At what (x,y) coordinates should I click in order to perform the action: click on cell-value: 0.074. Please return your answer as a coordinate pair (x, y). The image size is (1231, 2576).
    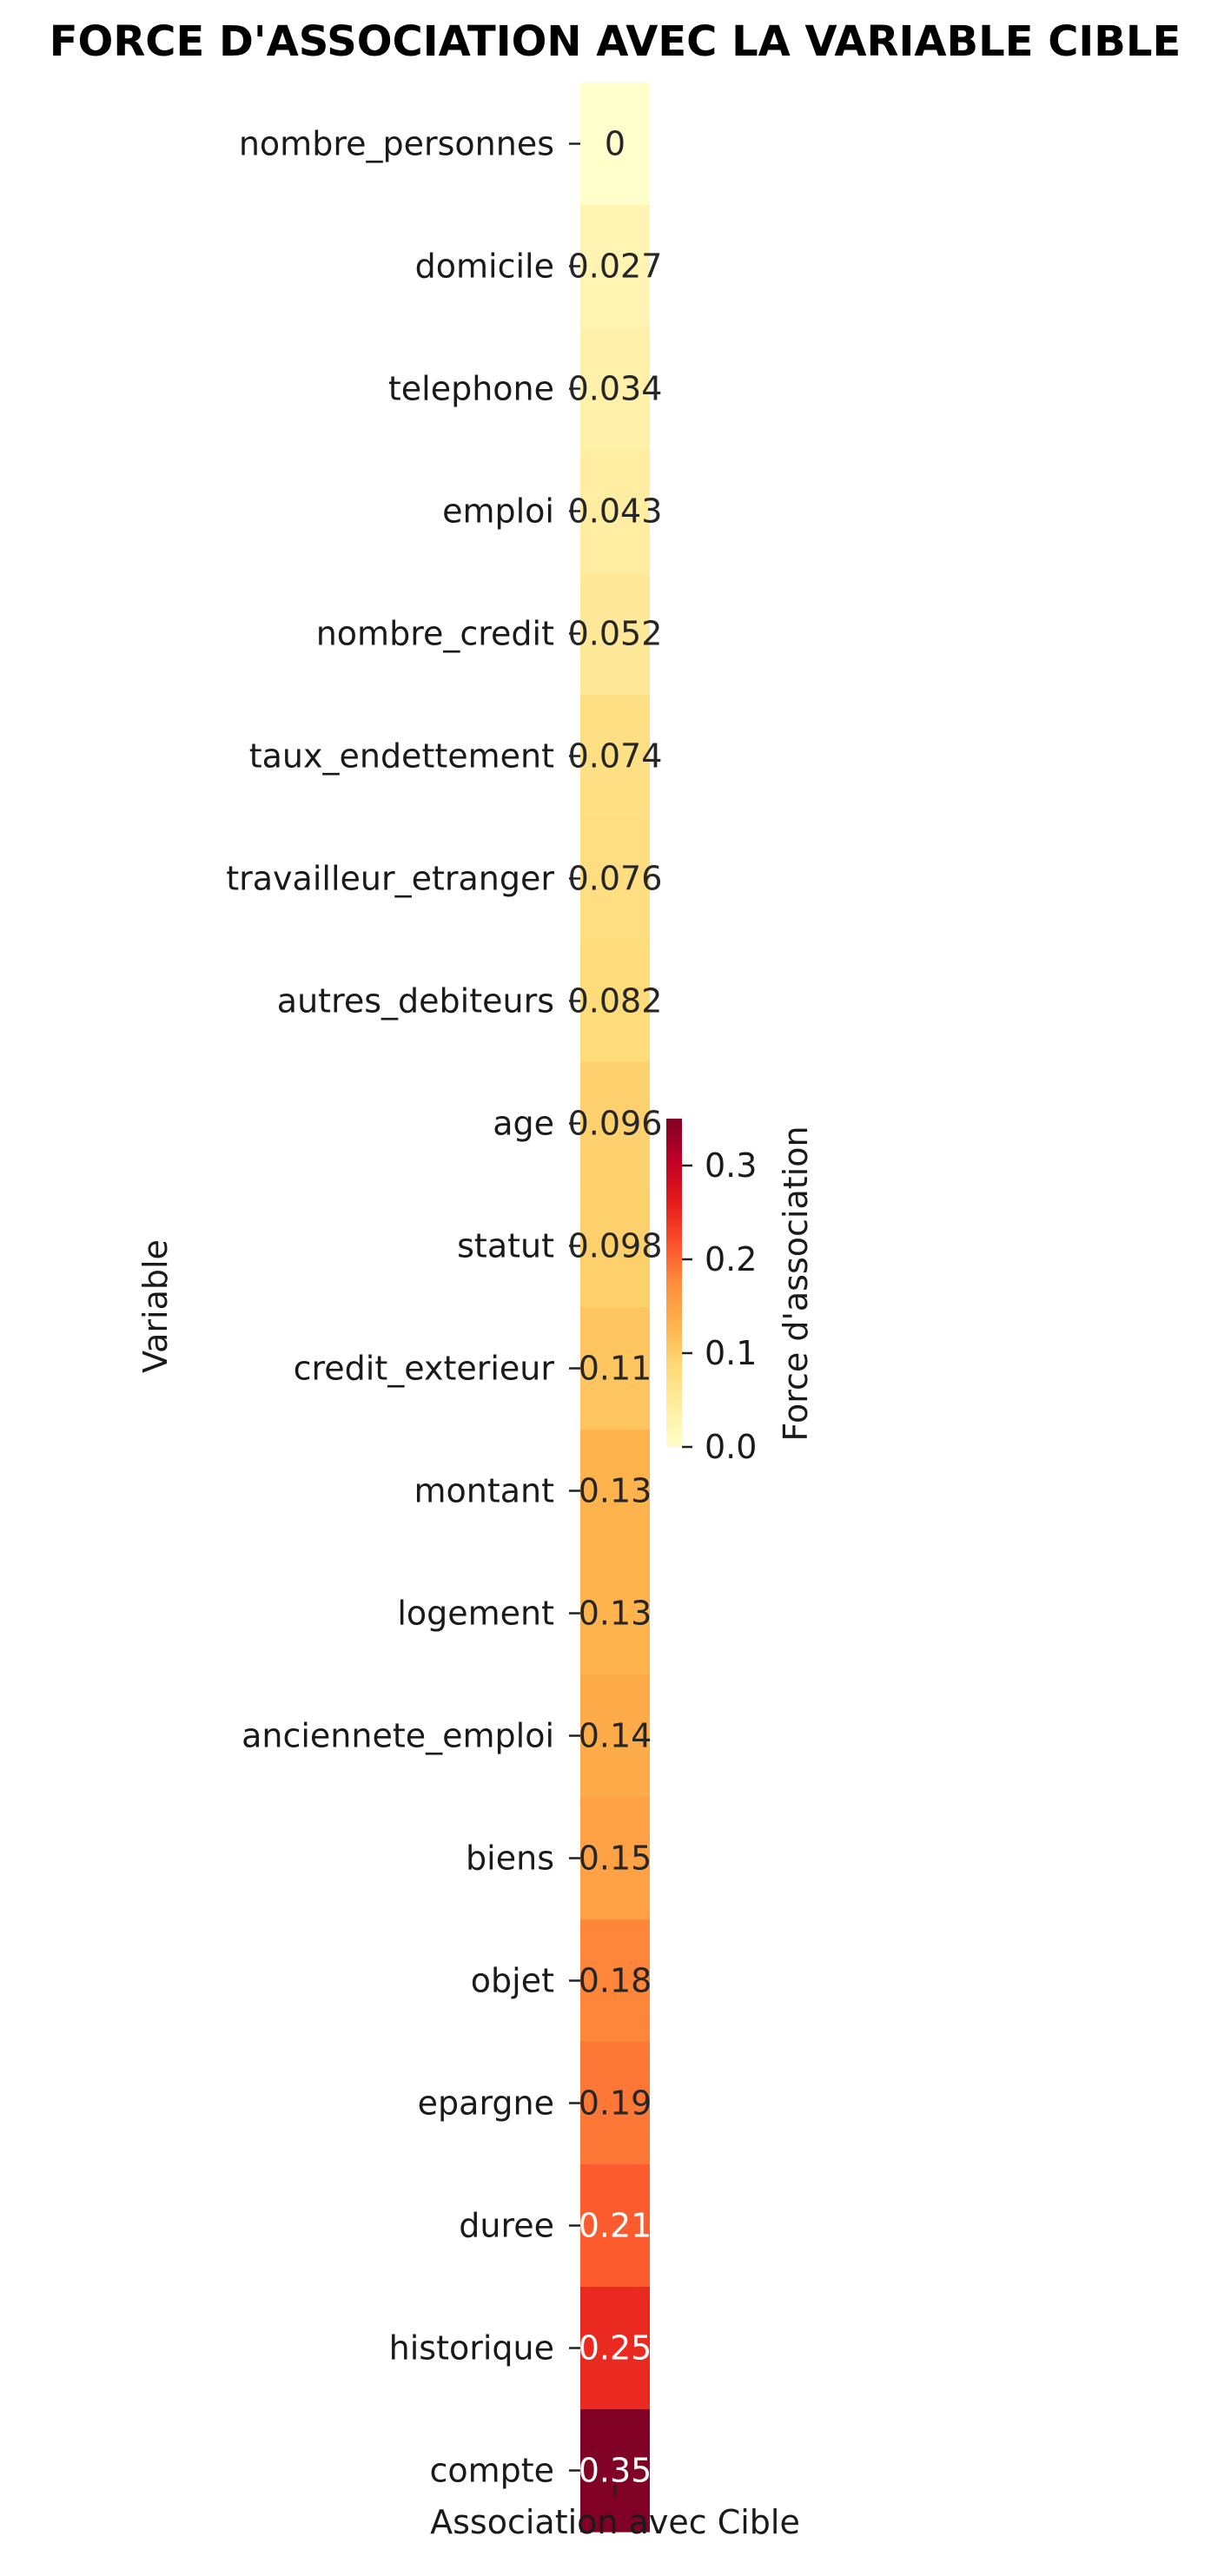
    Looking at the image, I should click on (615, 756).